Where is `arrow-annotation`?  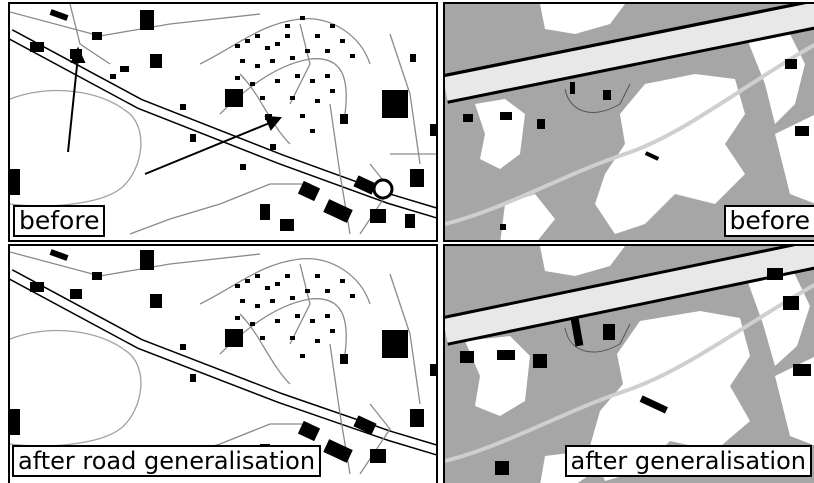
arrow-annotation is located at coordinates (174, 110).